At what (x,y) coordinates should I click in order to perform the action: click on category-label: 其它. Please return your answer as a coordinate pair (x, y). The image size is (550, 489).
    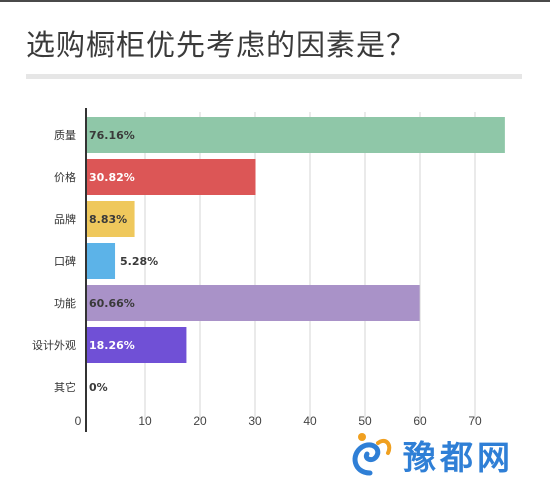
    Looking at the image, I should click on (65, 387).